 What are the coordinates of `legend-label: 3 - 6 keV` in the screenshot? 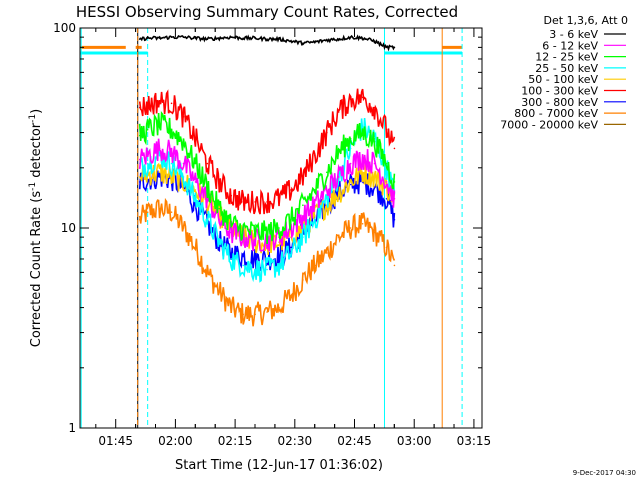 It's located at (573, 34).